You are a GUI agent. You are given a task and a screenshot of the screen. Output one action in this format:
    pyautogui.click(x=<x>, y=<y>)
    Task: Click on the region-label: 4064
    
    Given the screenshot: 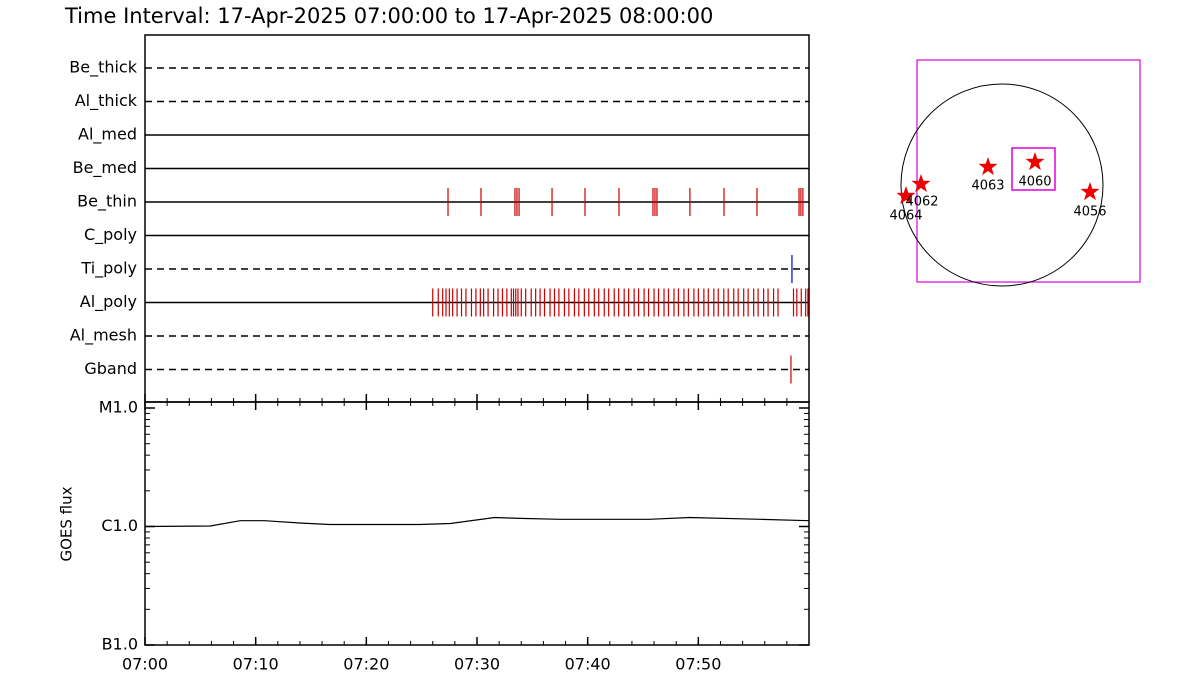 What is the action you would take?
    pyautogui.click(x=905, y=216)
    